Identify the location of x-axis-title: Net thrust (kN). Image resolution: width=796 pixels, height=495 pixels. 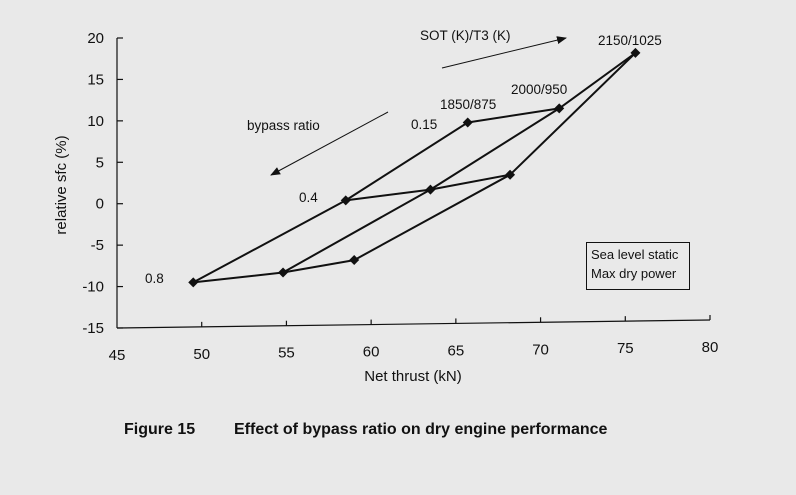
(413, 376).